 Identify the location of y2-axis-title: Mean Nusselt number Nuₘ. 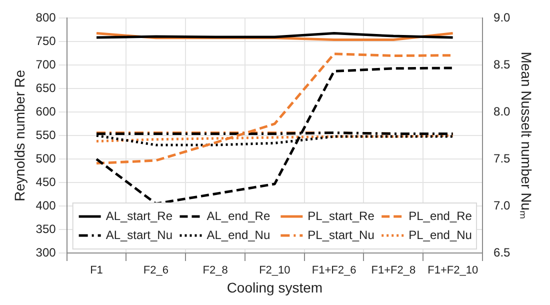
(526, 136).